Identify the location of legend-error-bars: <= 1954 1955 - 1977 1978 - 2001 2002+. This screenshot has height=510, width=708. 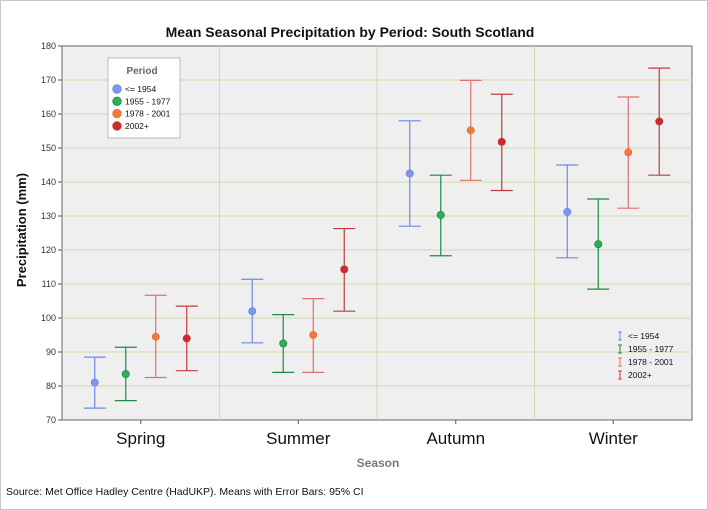
(646, 355).